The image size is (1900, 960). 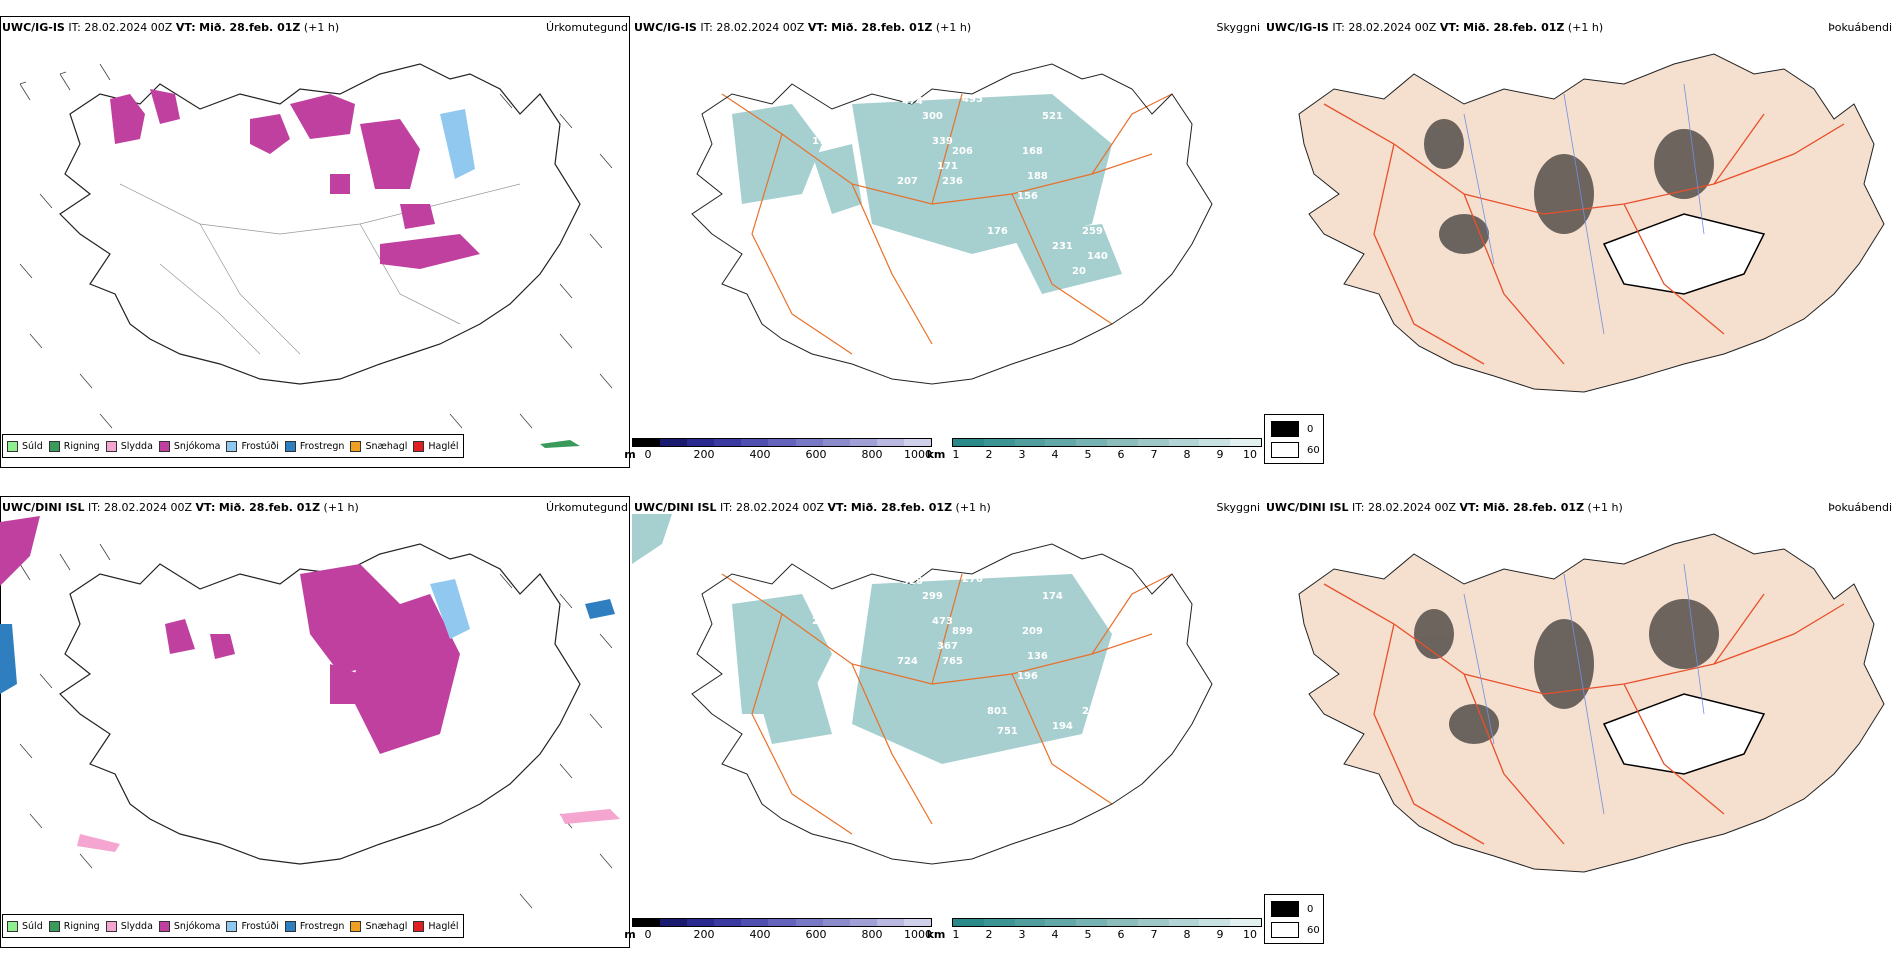 What do you see at coordinates (997, 231) in the screenshot?
I see `visibility-label: 176` at bounding box center [997, 231].